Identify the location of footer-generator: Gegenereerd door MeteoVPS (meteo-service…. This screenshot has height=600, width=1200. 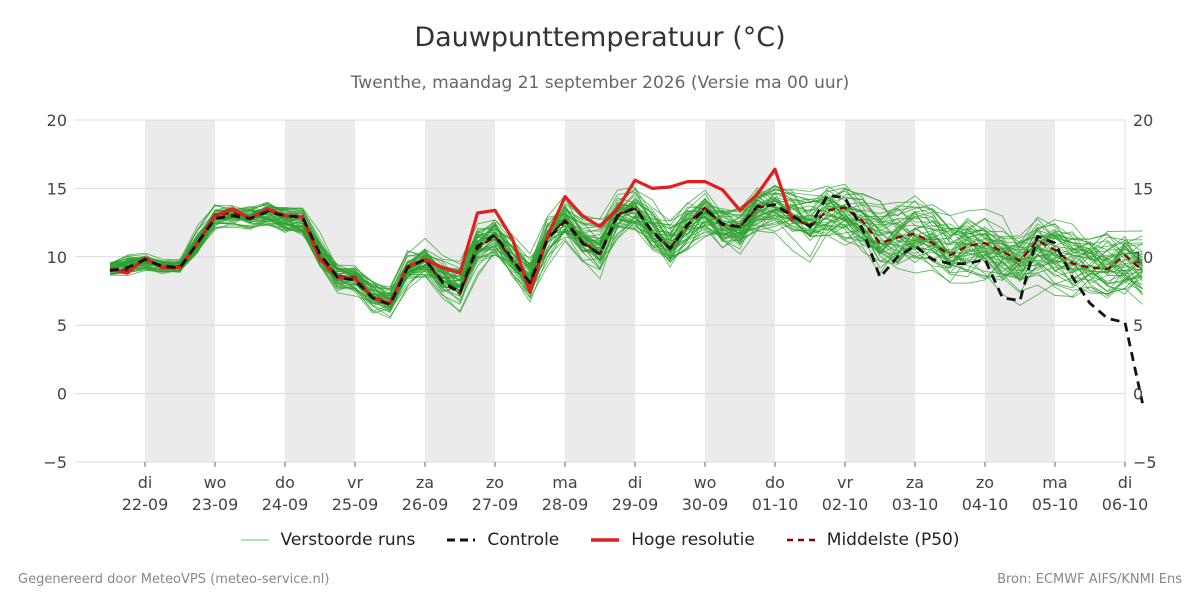
(174, 579).